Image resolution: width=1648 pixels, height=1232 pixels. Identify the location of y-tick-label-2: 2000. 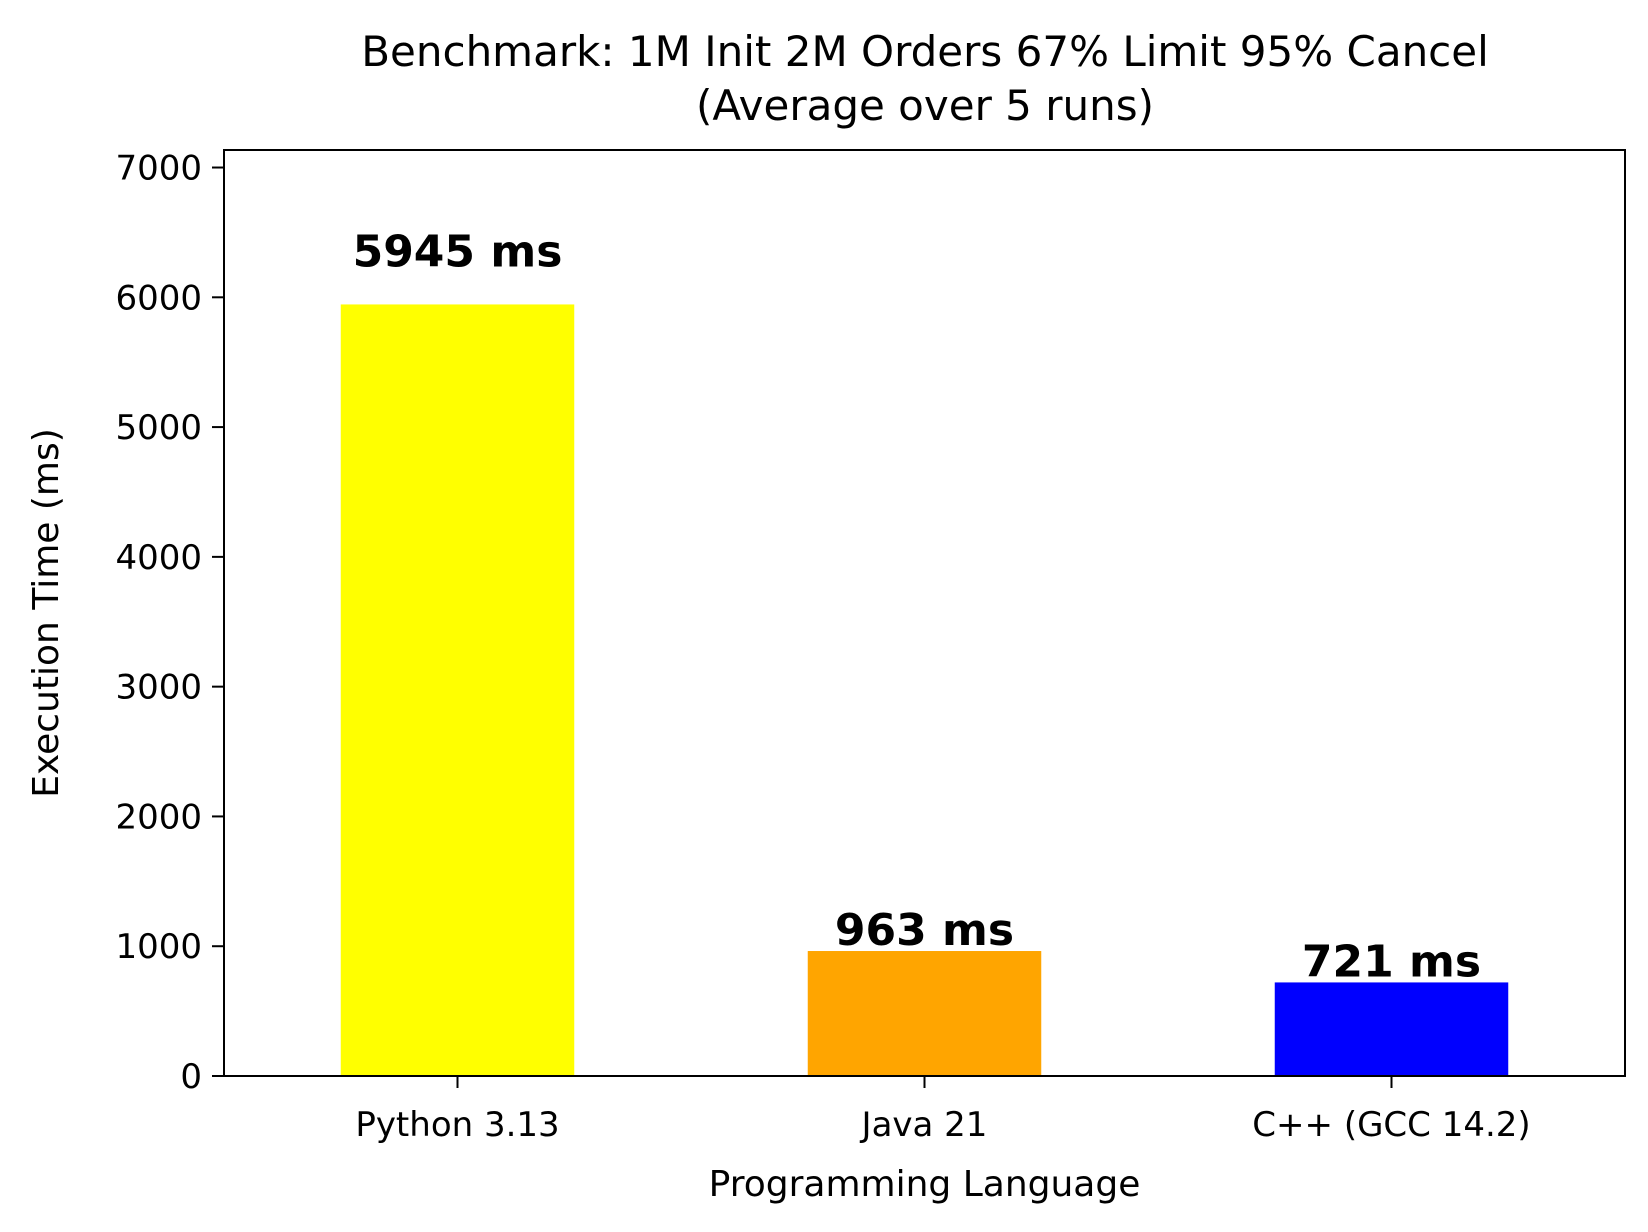
(158, 817).